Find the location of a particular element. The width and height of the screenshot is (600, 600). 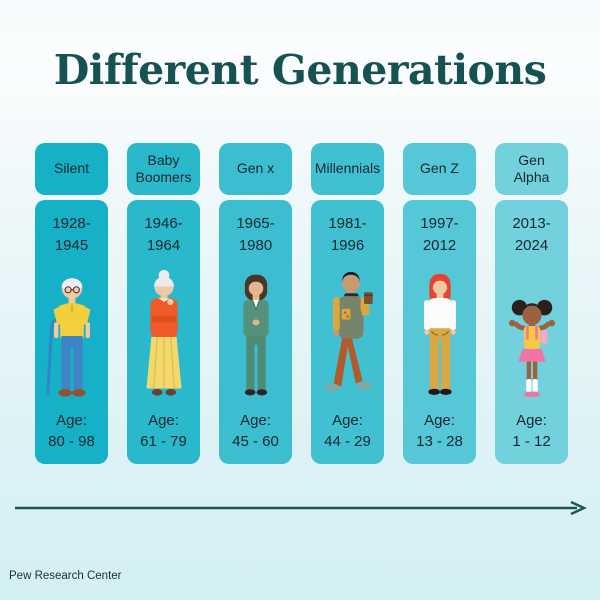

person-illustration-elderly-woman is located at coordinates (163, 332).